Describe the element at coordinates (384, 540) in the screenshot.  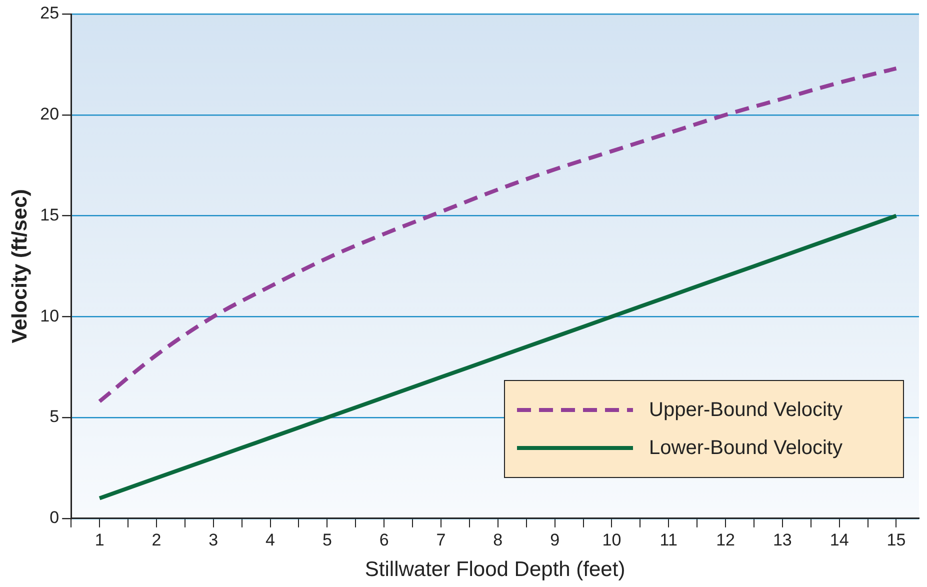
I see `x-tick-label: 6` at that location.